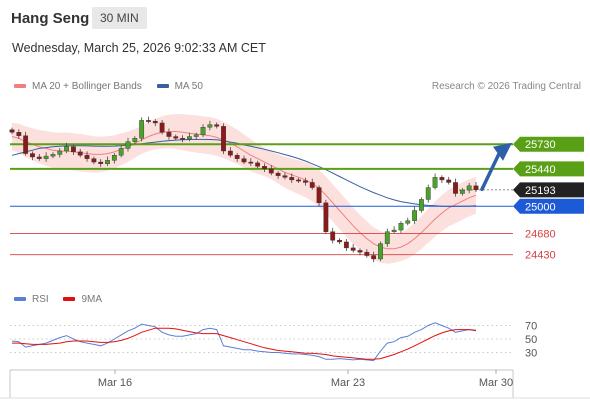  Describe the element at coordinates (244, 342) in the screenshot. I see `rsi-line` at that location.